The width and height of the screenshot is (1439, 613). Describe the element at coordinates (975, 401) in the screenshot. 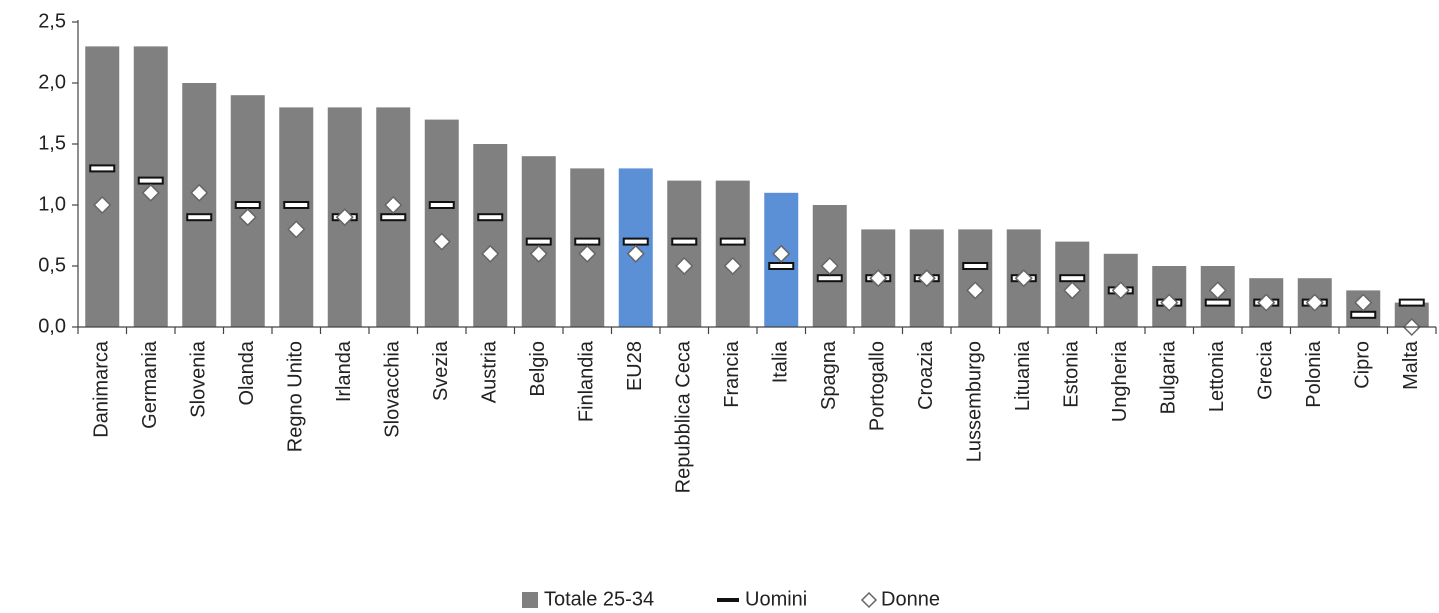

I see `x-tick-label: Lussemburgo` at that location.